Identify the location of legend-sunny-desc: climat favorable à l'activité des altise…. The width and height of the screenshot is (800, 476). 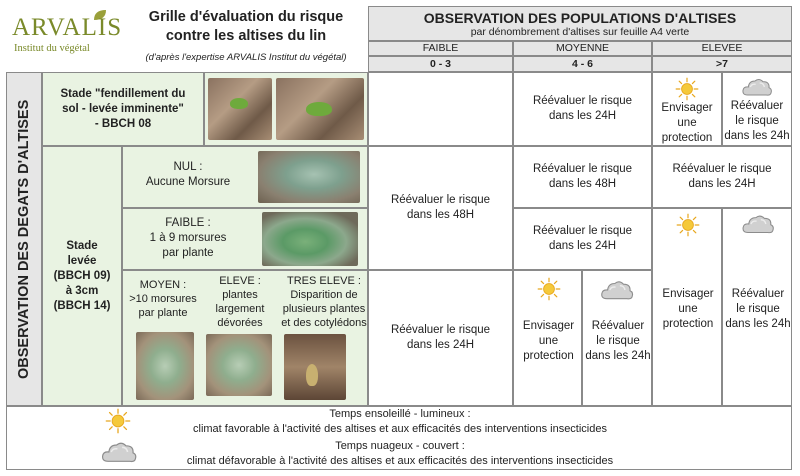
(400, 429).